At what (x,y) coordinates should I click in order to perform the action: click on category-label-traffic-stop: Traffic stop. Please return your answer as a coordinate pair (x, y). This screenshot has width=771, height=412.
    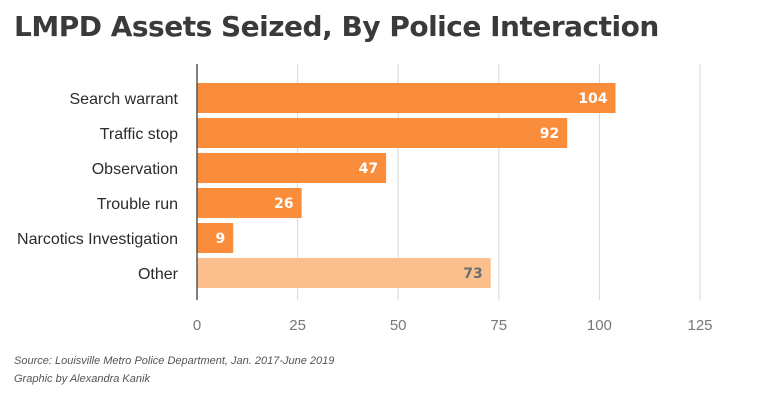
    Looking at the image, I should click on (139, 134).